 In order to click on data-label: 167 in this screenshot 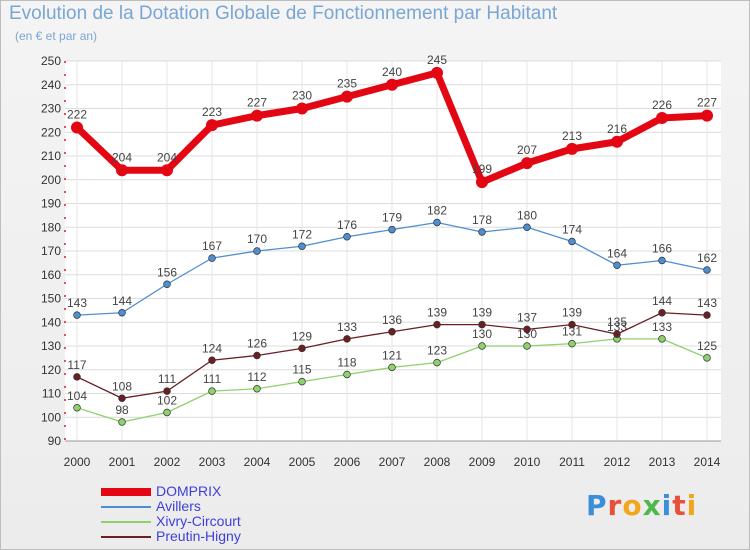, I will do `click(212, 246)`.